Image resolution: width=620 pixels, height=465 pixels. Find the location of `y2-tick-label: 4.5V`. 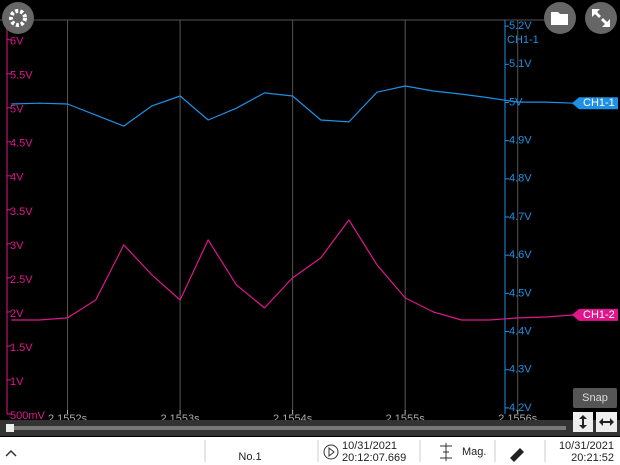

y2-tick-label: 4.5V is located at coordinates (520, 293).